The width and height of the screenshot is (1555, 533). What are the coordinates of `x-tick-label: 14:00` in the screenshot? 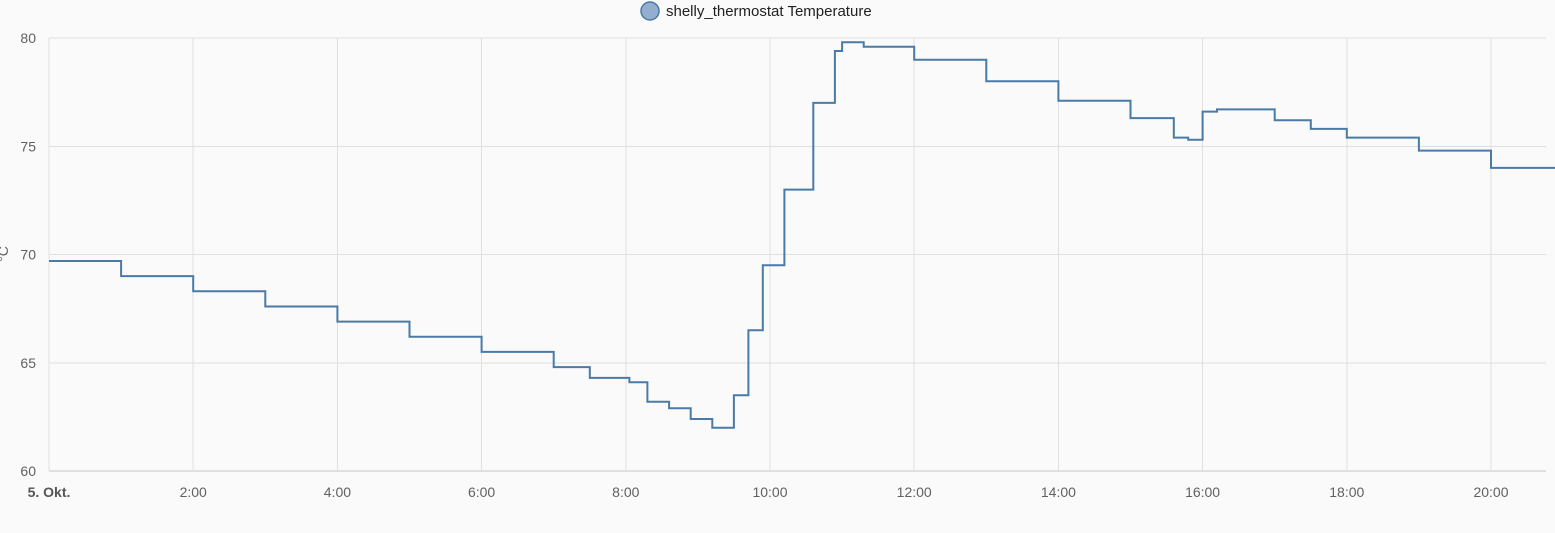 It's located at (1058, 492).